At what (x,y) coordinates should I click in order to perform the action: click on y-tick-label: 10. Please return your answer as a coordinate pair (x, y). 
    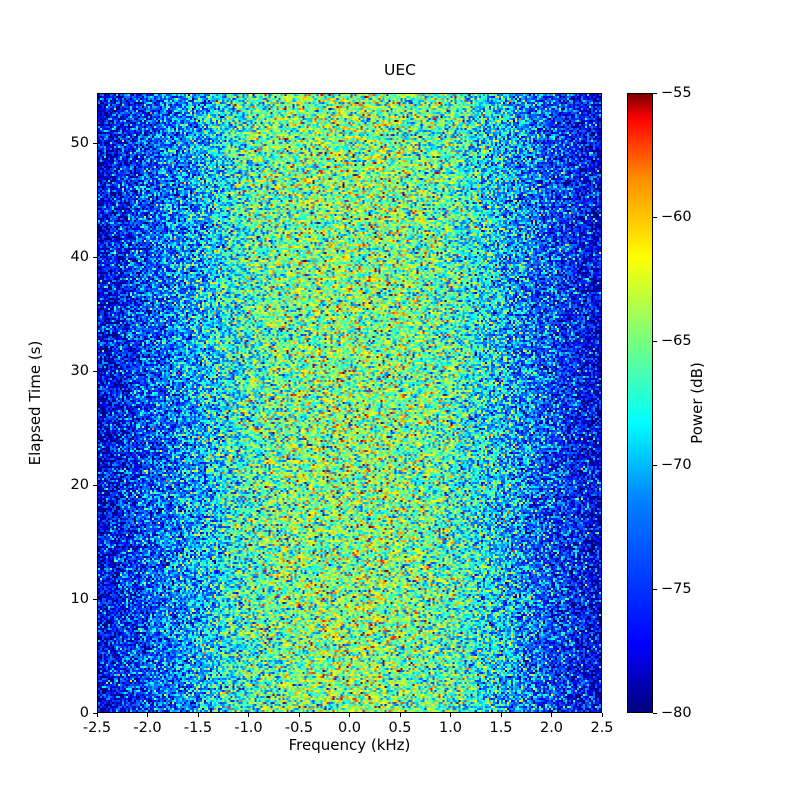
    Looking at the image, I should click on (79, 599).